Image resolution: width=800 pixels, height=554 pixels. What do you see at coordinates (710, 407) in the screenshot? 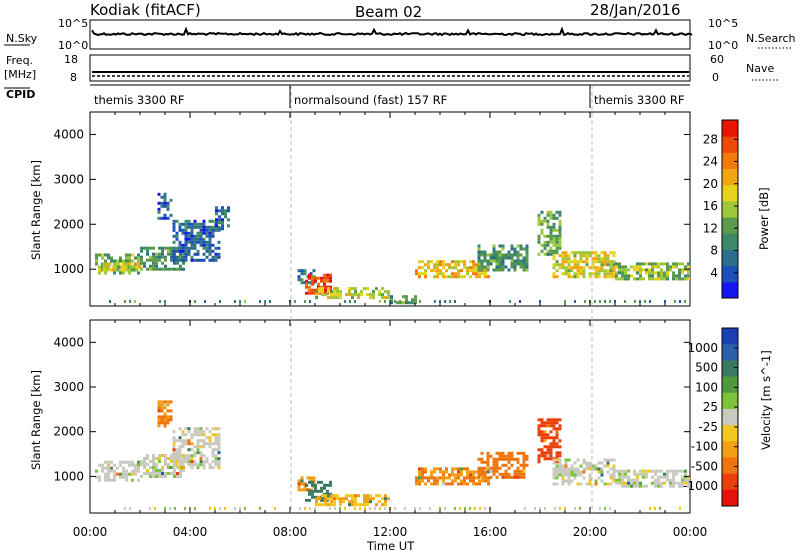
I see `colorbar-tick-label: 25` at bounding box center [710, 407].